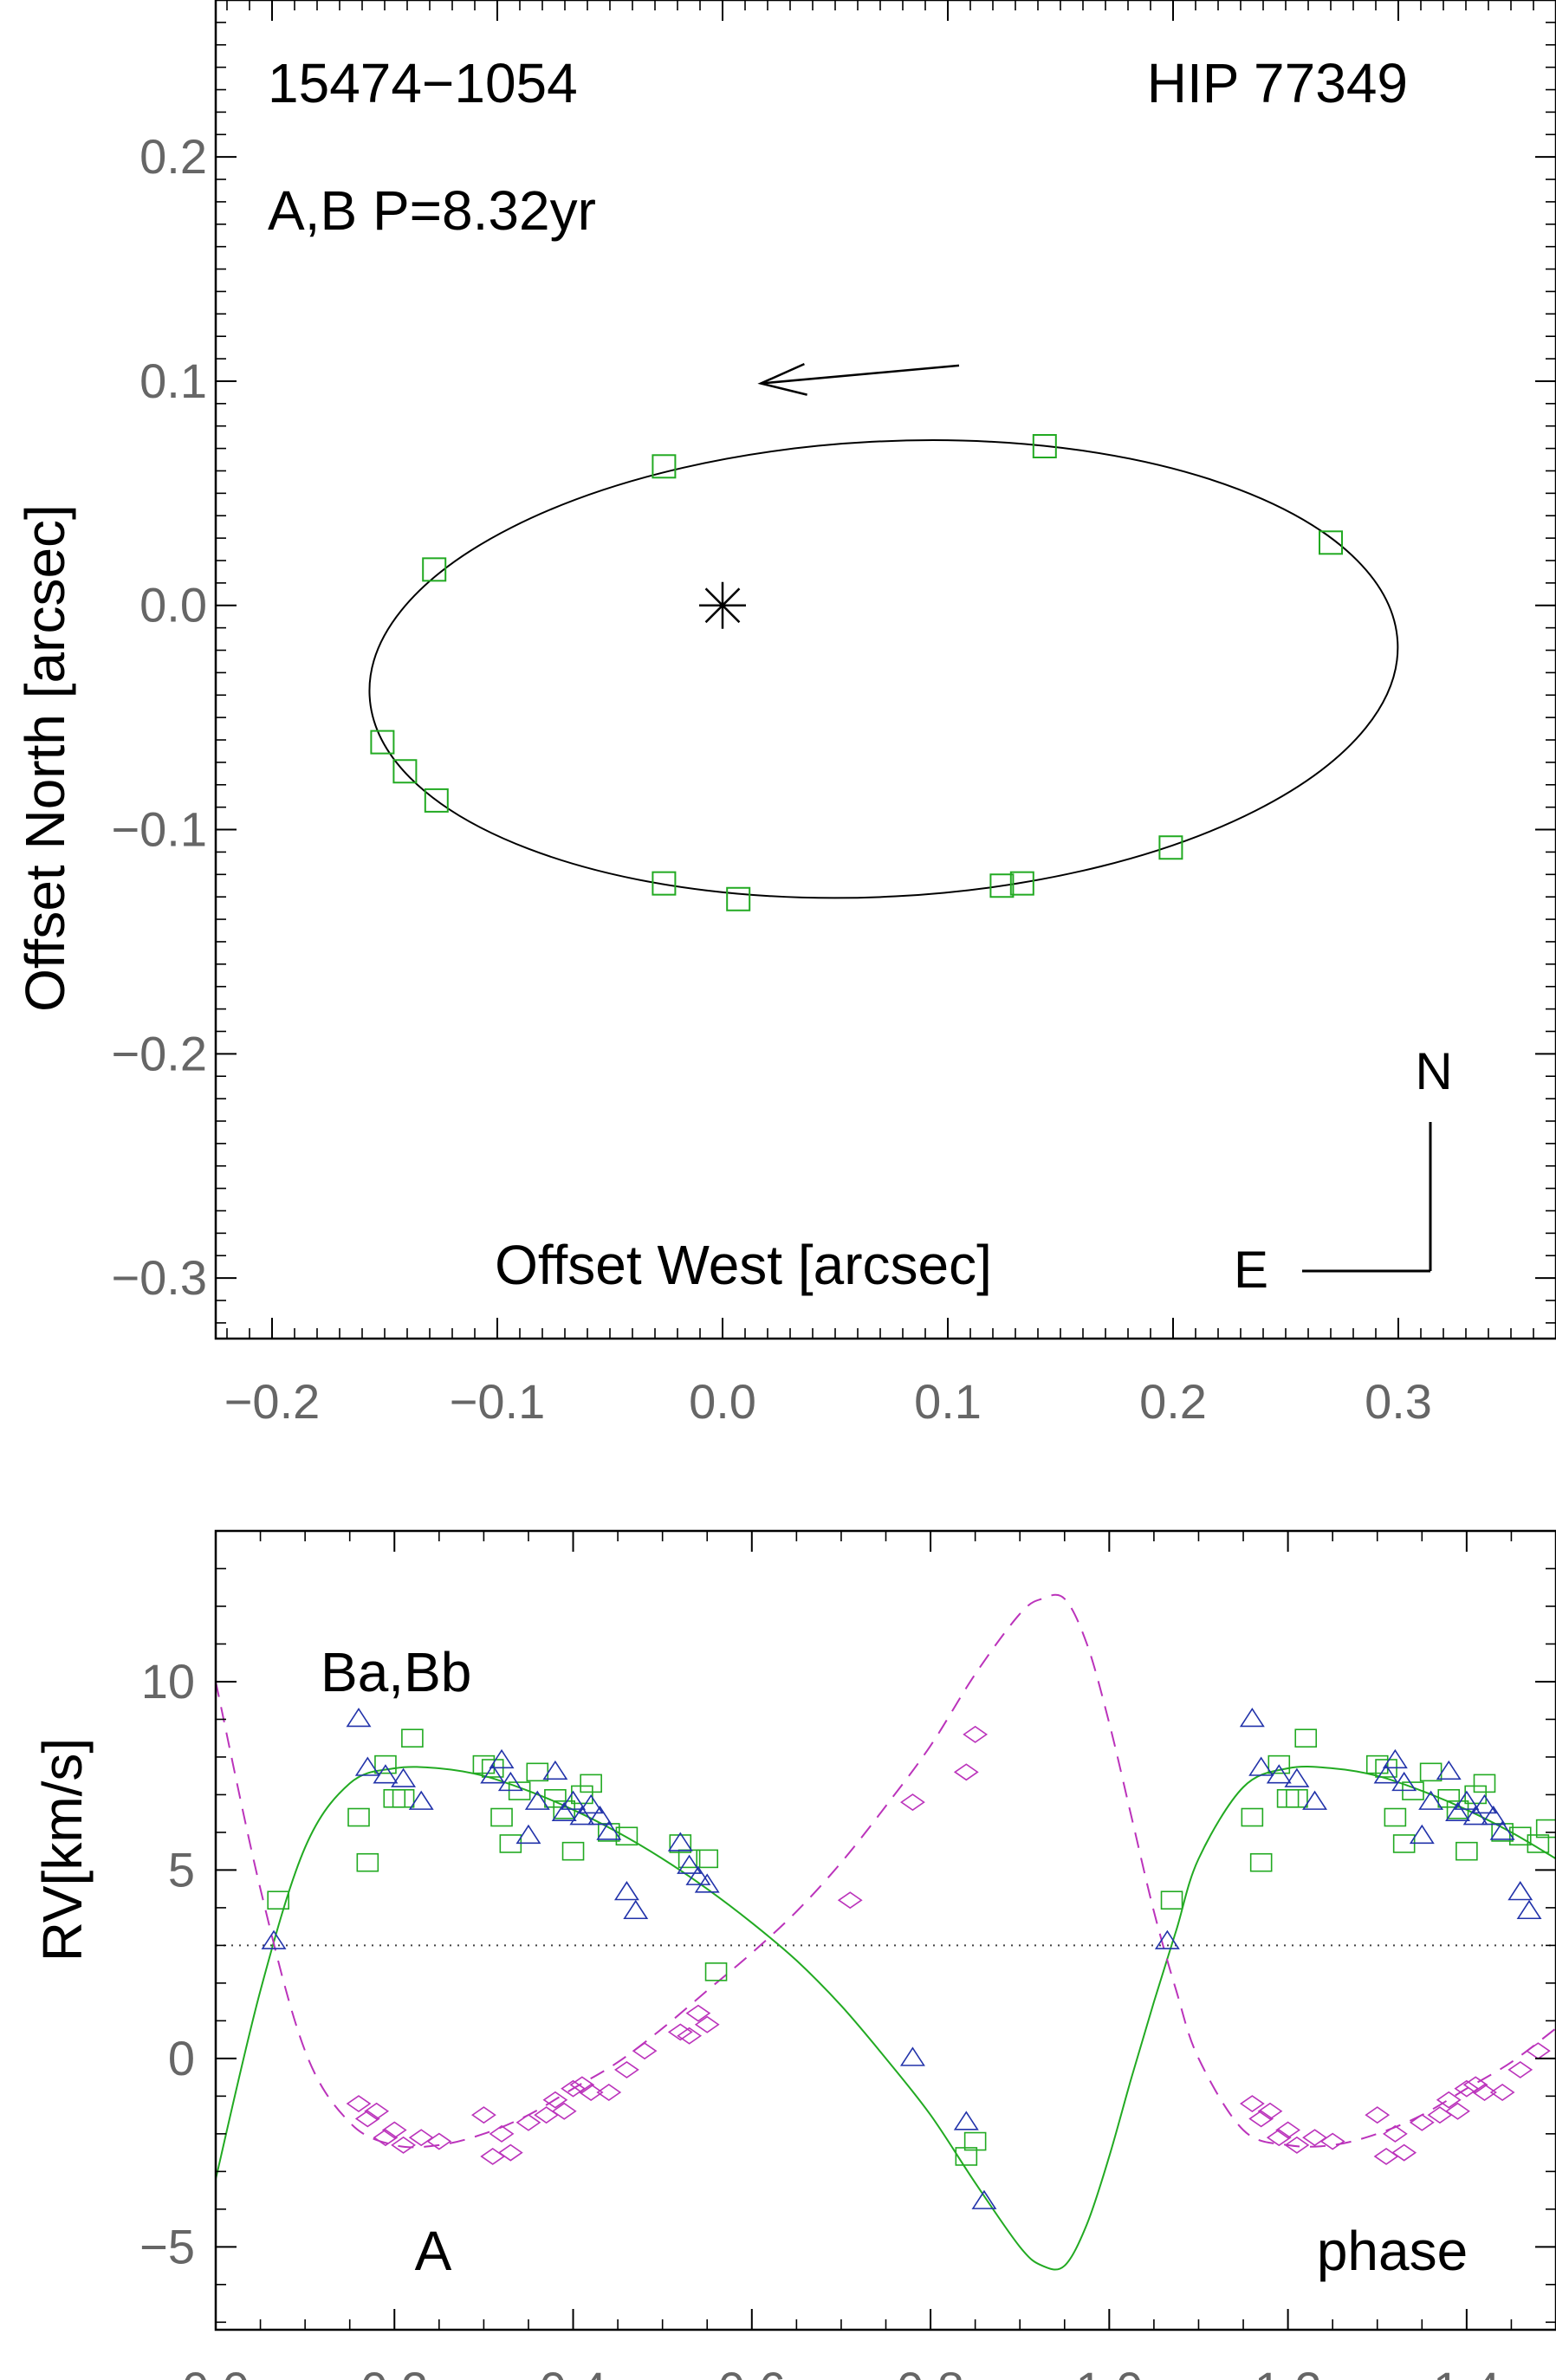 The height and width of the screenshot is (2380, 1556). What do you see at coordinates (423, 83) in the screenshot?
I see `orbit-title-left: 15474−1054` at bounding box center [423, 83].